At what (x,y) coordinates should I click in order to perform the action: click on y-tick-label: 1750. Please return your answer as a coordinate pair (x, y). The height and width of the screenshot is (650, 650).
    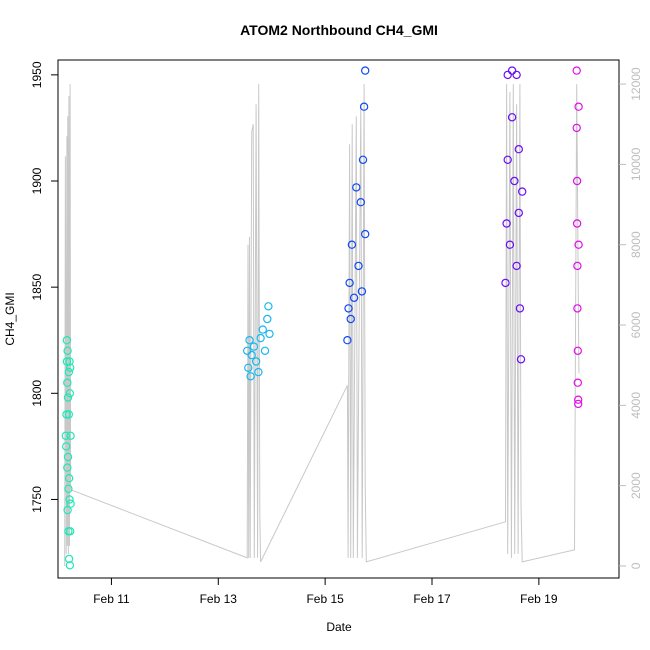
    Looking at the image, I should click on (37, 499).